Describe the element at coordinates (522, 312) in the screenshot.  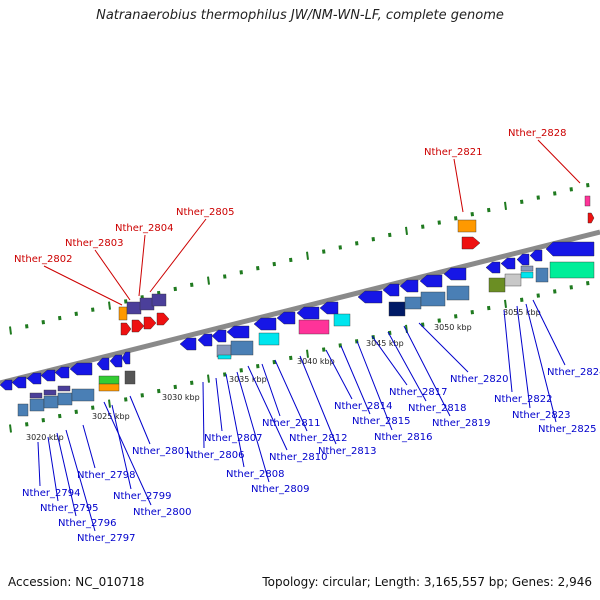
I see `scale-tick-label: 3055 kbp` at that location.